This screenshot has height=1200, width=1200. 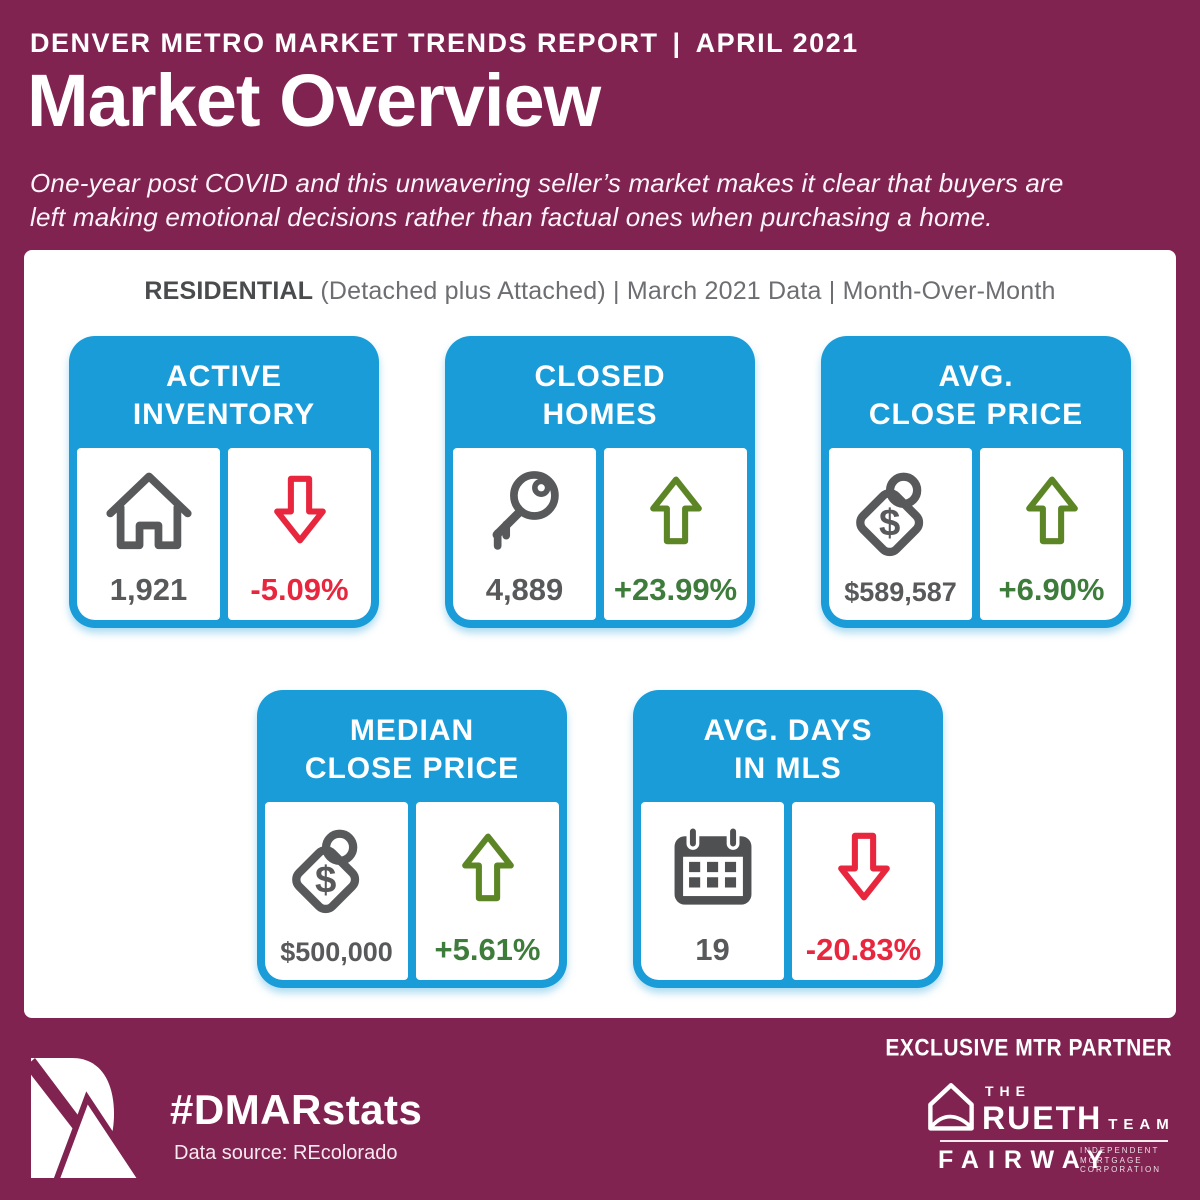 What do you see at coordinates (1051, 589) in the screenshot?
I see `stat-change: +6.90%` at bounding box center [1051, 589].